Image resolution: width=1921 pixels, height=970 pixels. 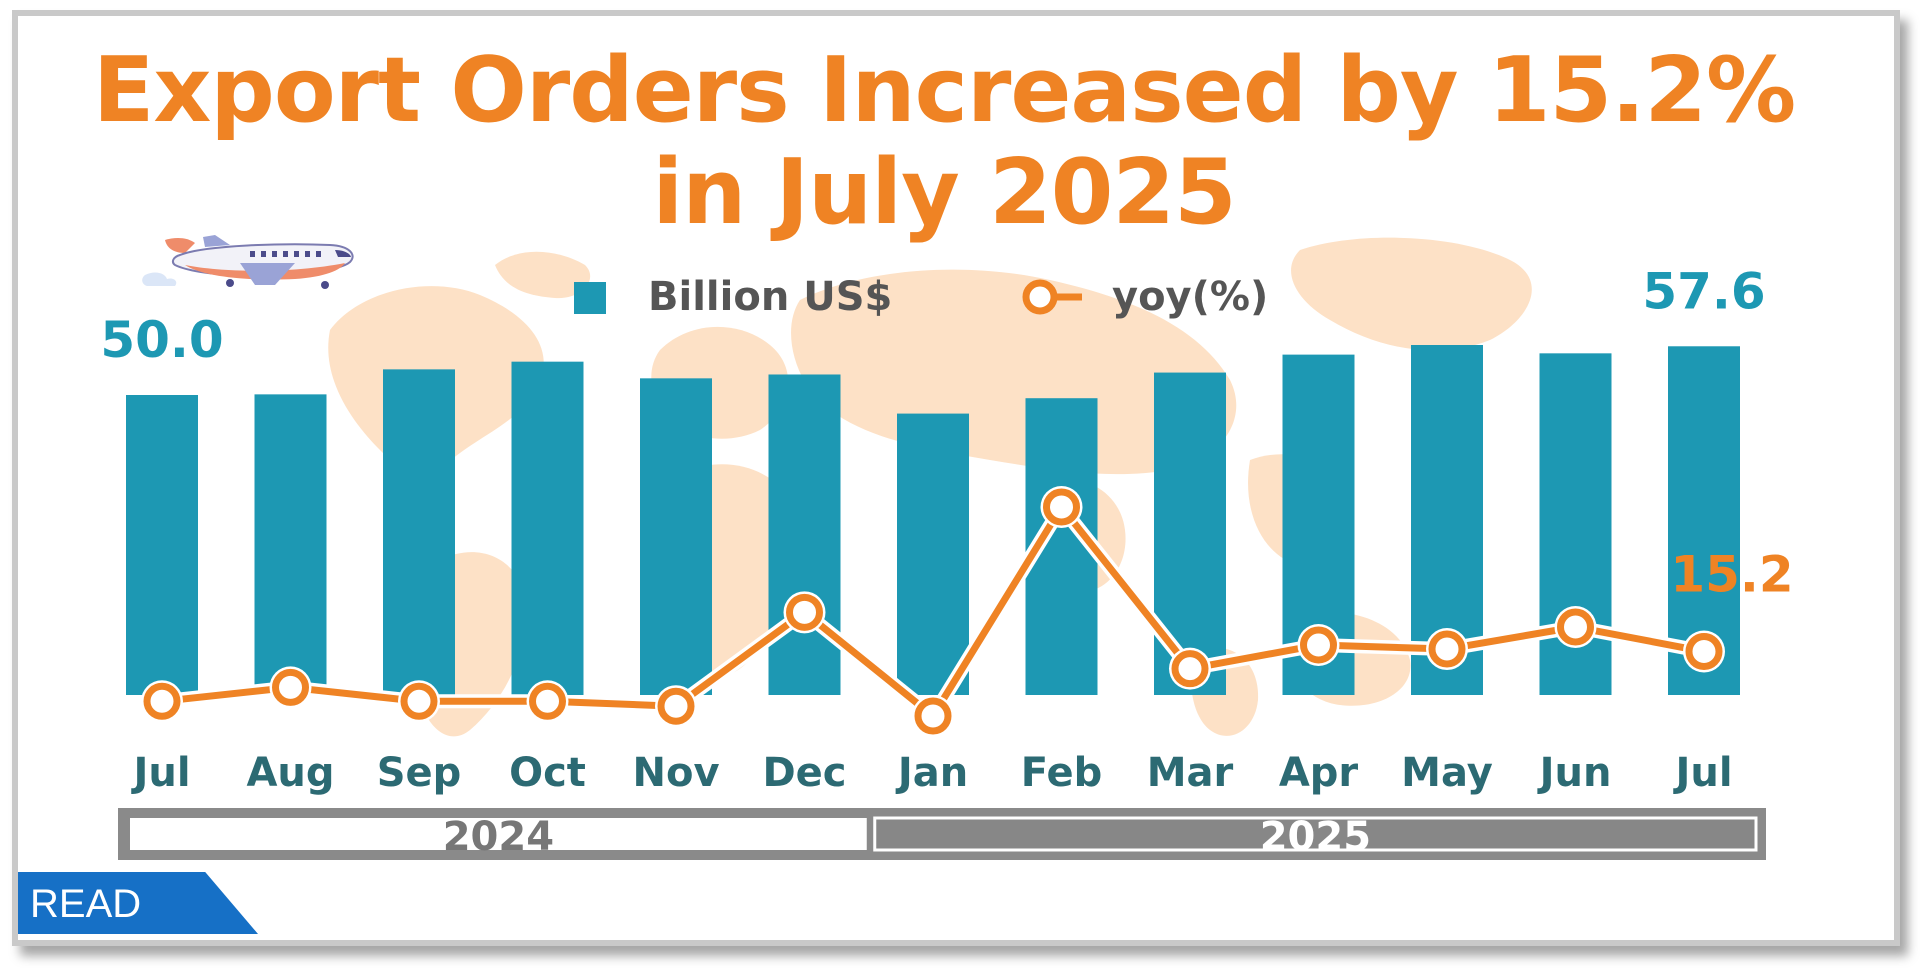 What do you see at coordinates (1319, 773) in the screenshot?
I see `month-label-apr-9: Apr` at bounding box center [1319, 773].